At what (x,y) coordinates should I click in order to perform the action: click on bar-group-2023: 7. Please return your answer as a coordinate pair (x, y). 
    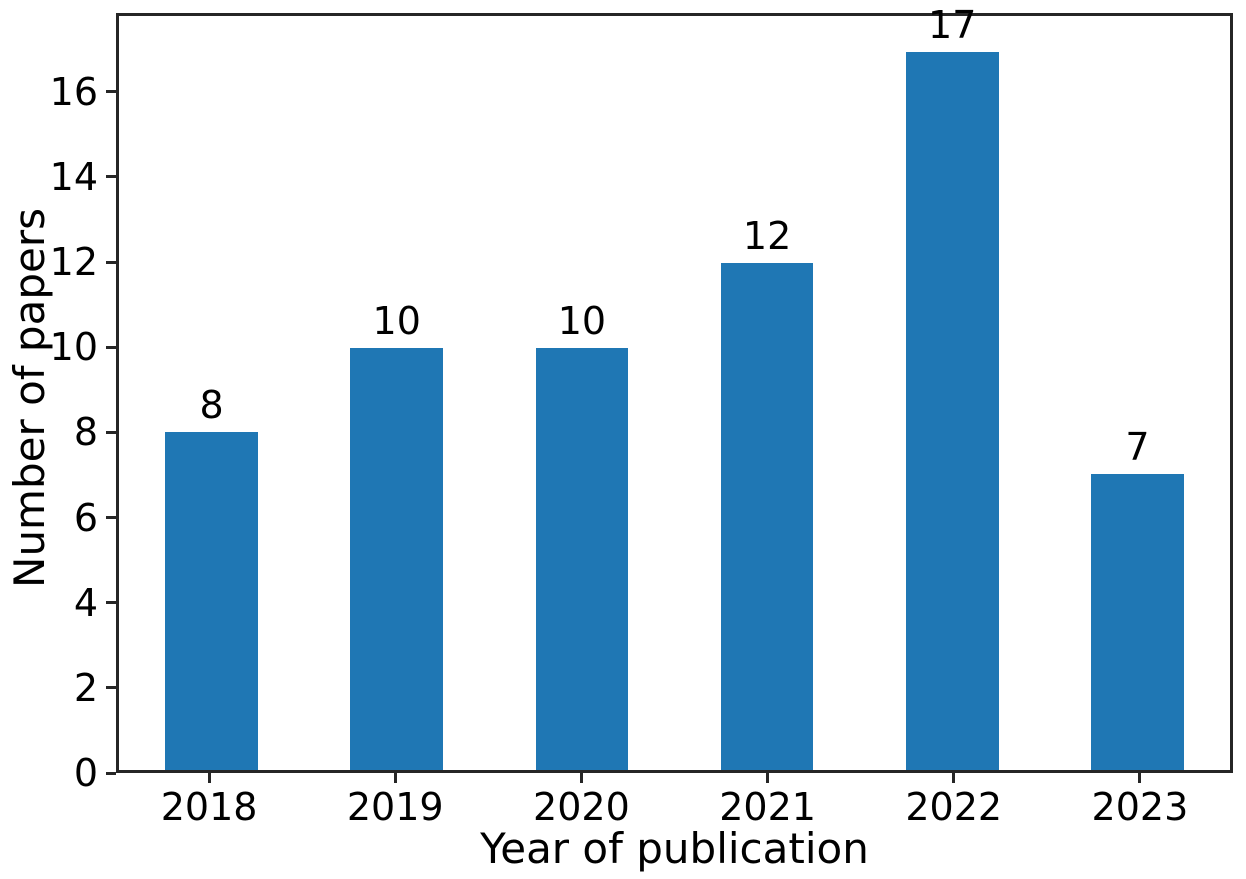
    Looking at the image, I should click on (1137, 393).